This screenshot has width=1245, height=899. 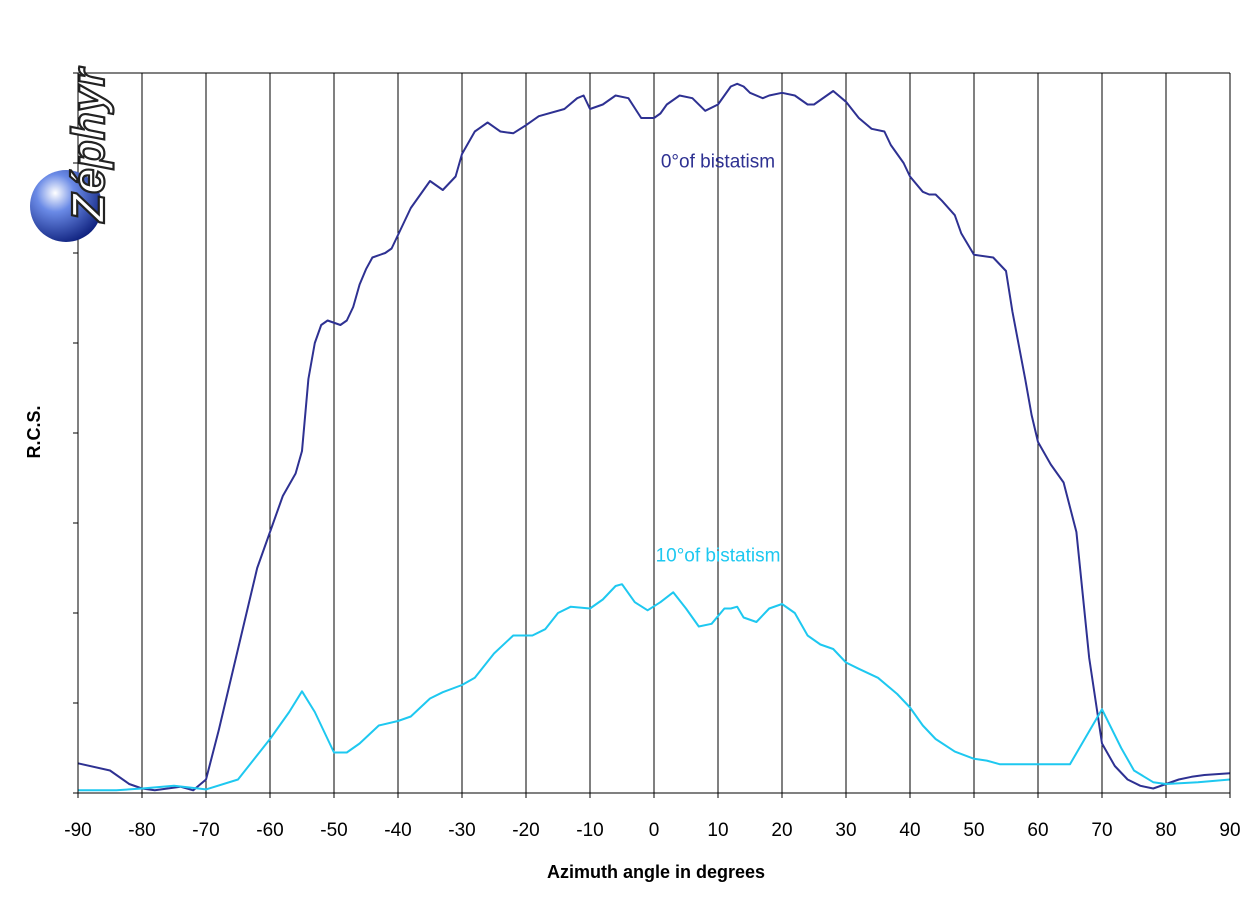 I want to click on x-tick-label: 30, so click(x=845, y=830).